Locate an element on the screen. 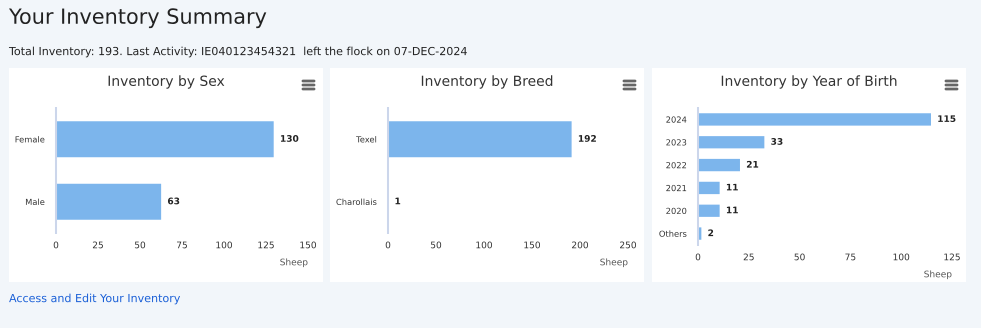 The height and width of the screenshot is (328, 981). y-tick-label: Texel is located at coordinates (366, 139).